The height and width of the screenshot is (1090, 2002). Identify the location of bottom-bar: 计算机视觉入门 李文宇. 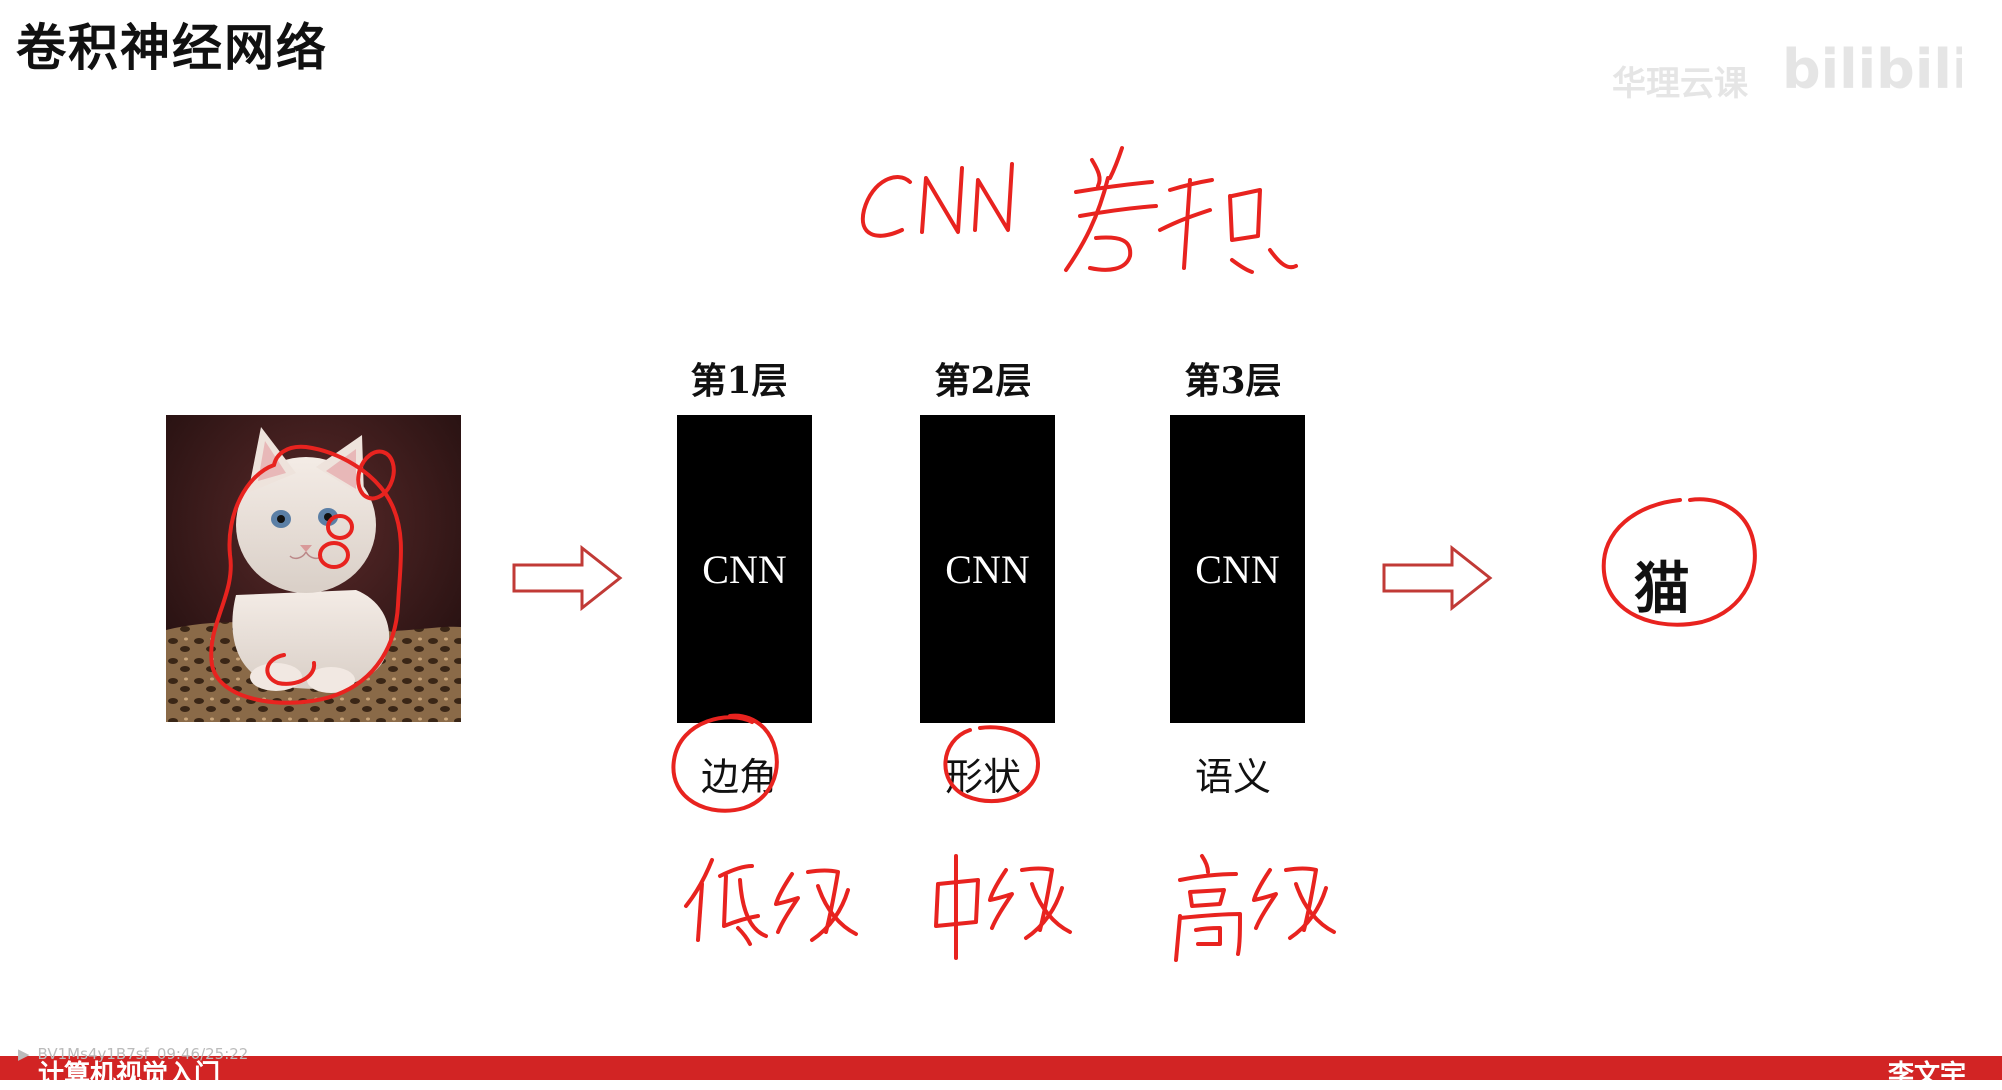
(1001, 1072).